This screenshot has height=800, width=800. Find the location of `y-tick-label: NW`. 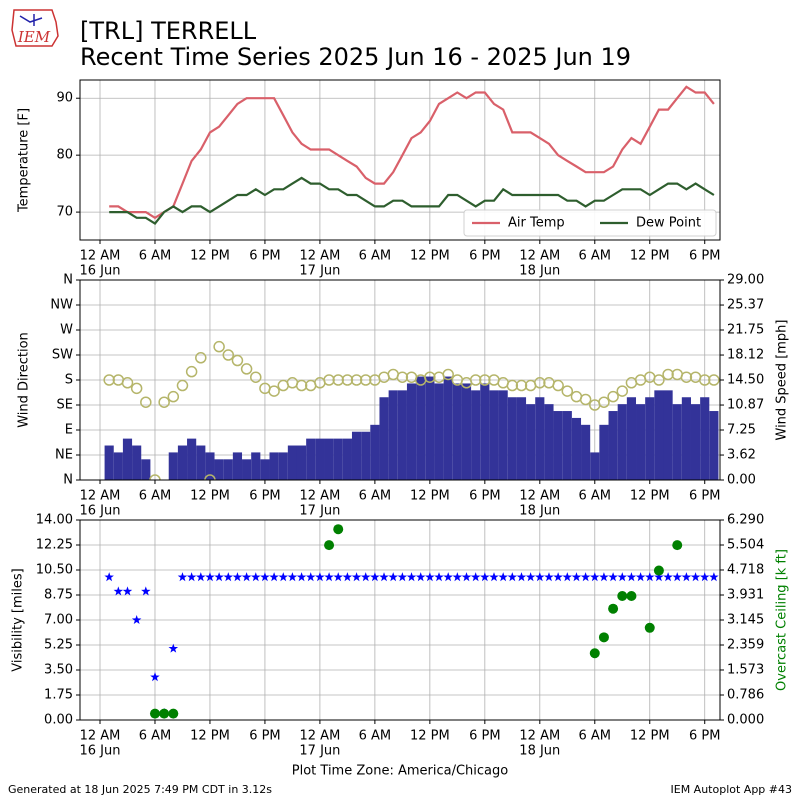

y-tick-label: NW is located at coordinates (61, 305).